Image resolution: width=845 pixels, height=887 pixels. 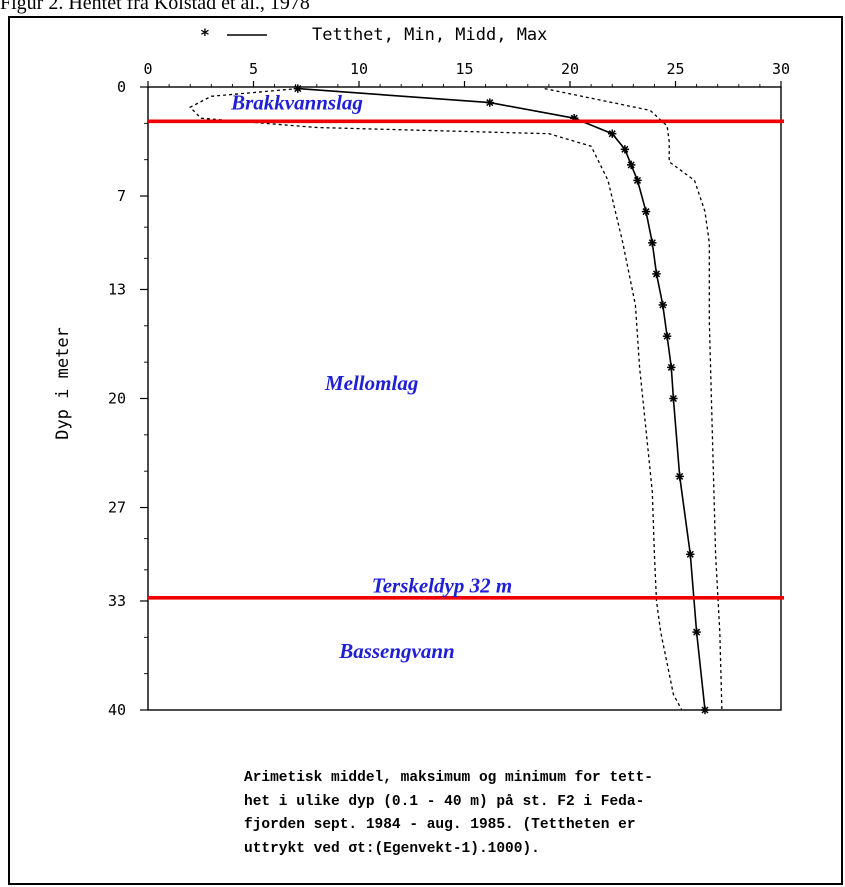 What do you see at coordinates (429, 35) in the screenshot?
I see `legend-text: Tetthet, Min, Midd, Max` at bounding box center [429, 35].